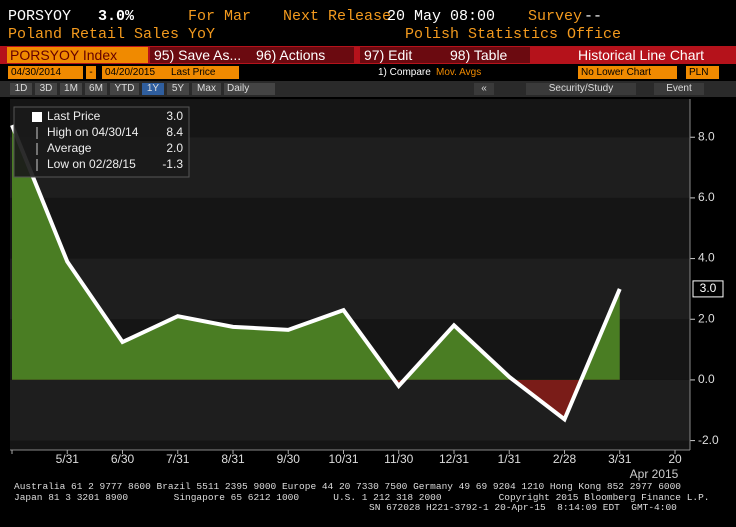  I want to click on chart-tool: «, so click(484, 89).